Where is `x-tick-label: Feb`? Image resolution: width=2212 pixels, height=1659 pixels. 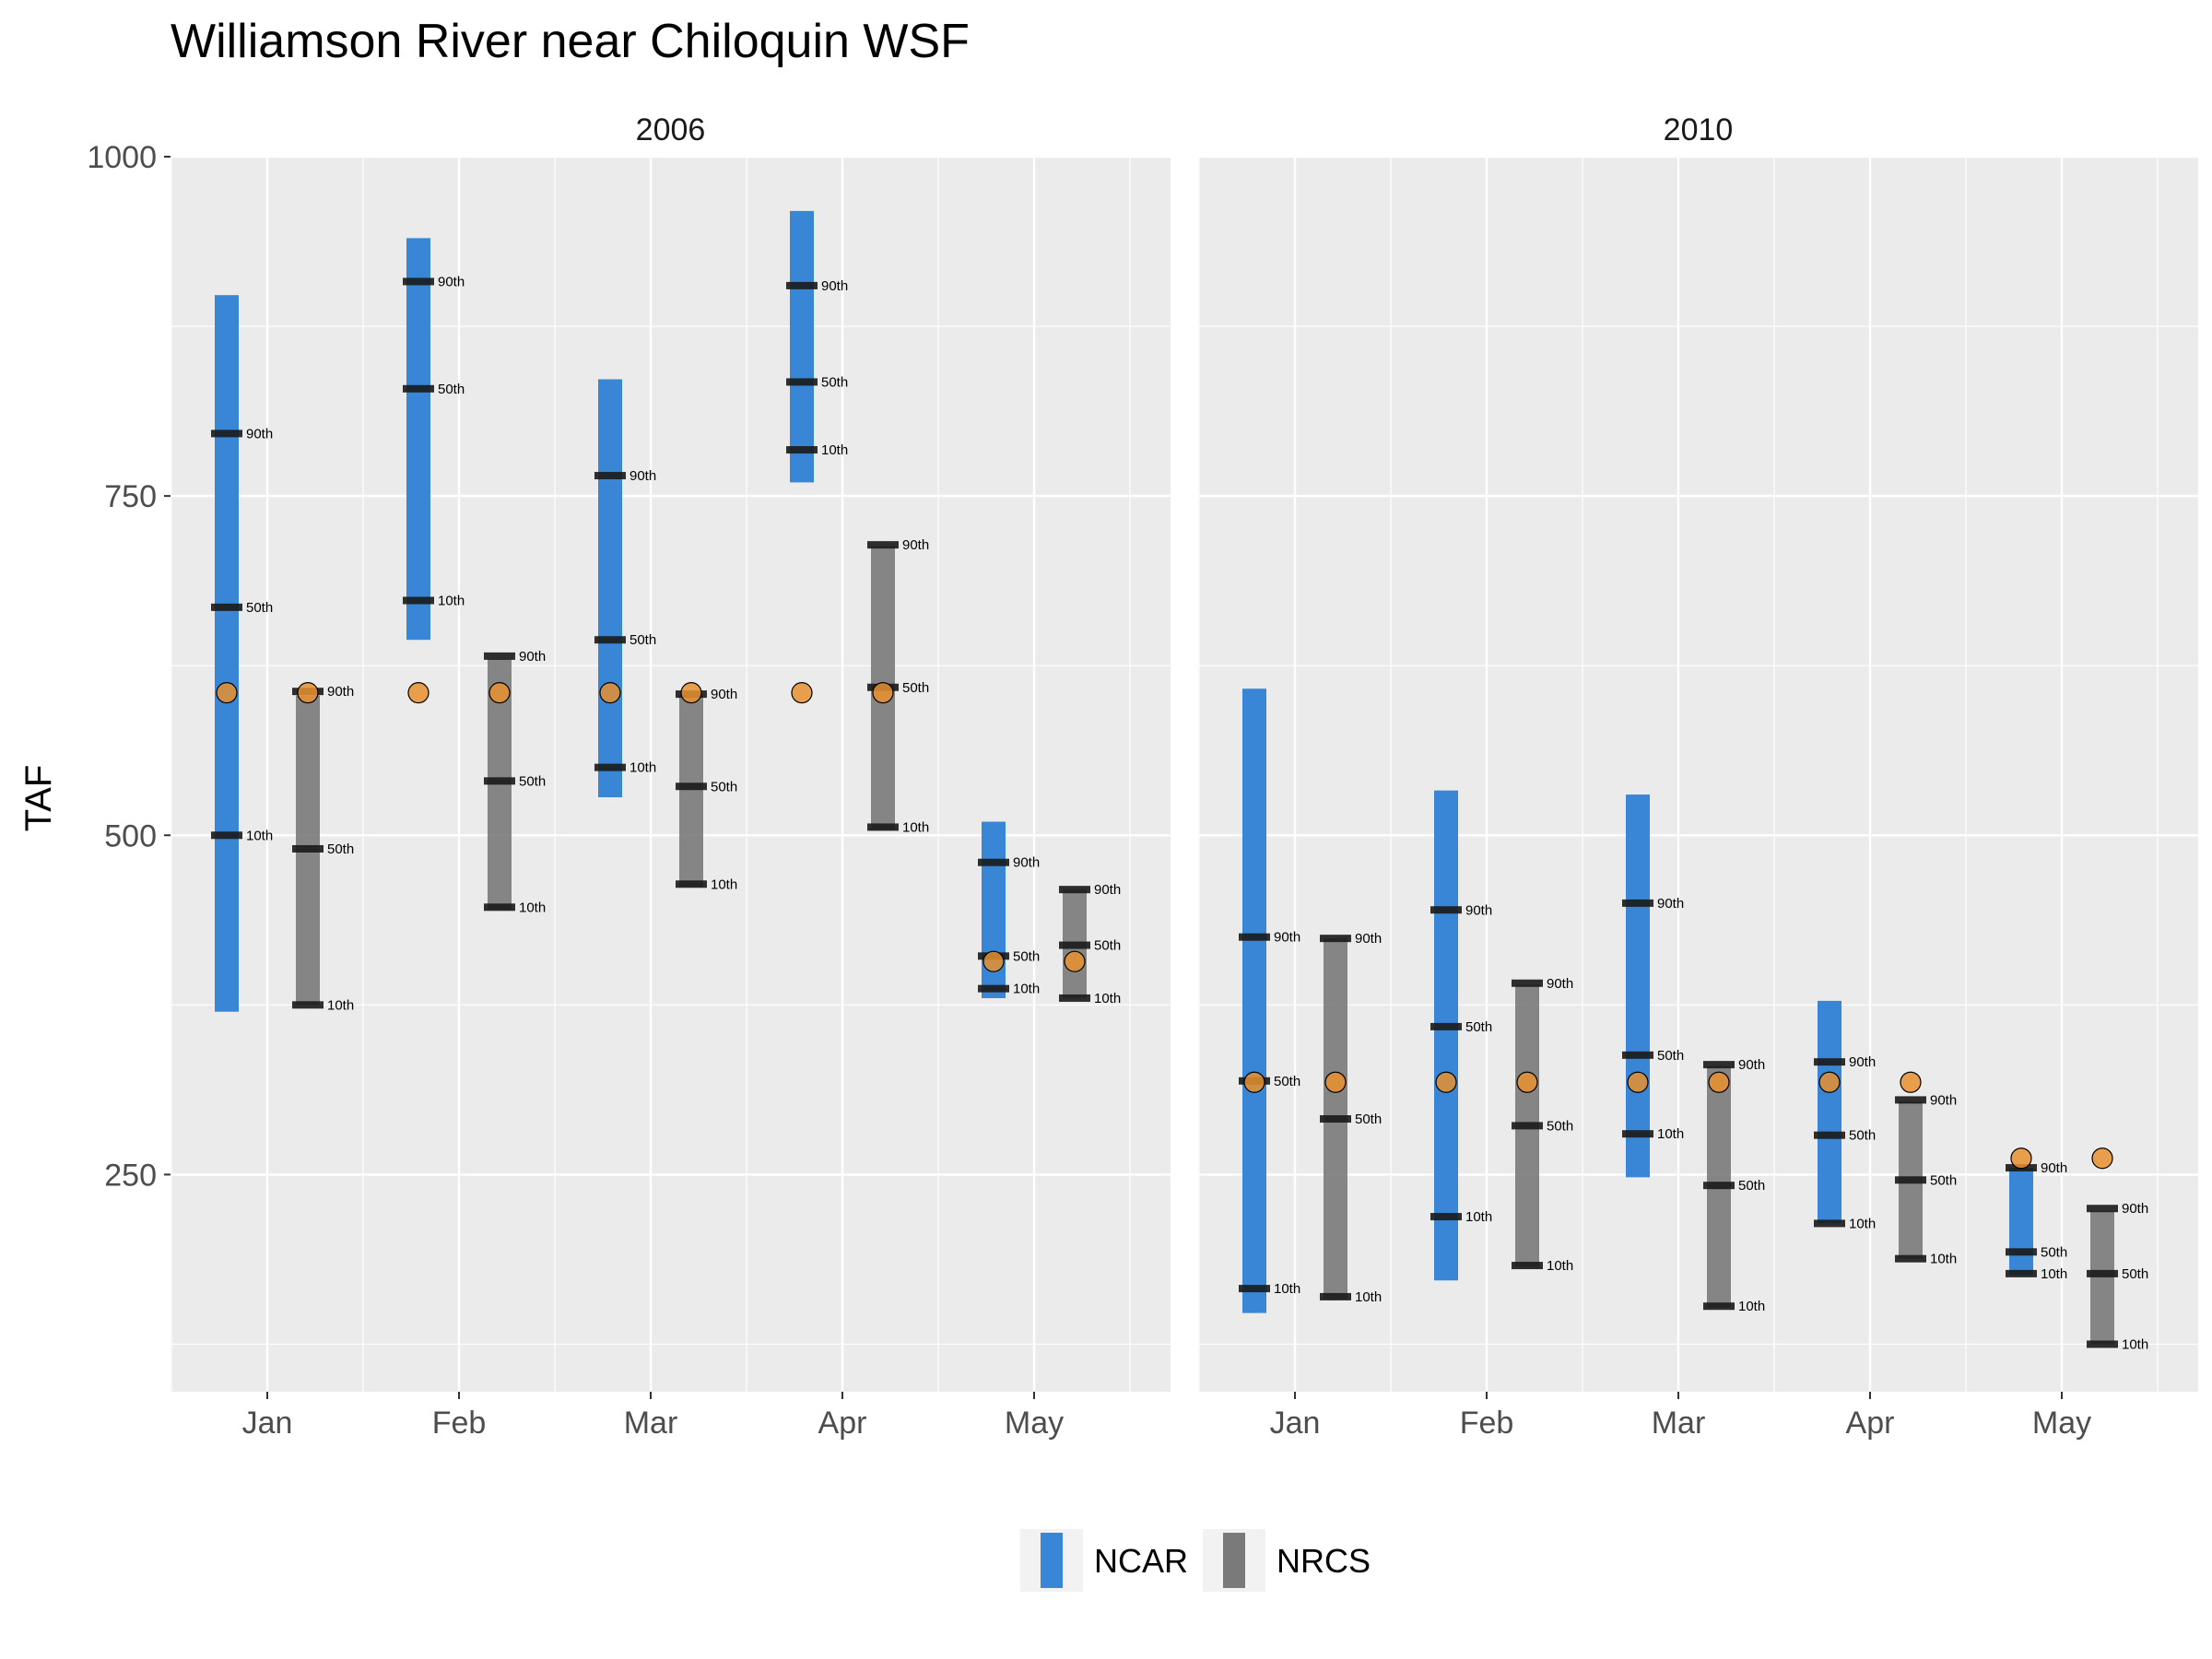 x-tick-label: Feb is located at coordinates (1487, 1423).